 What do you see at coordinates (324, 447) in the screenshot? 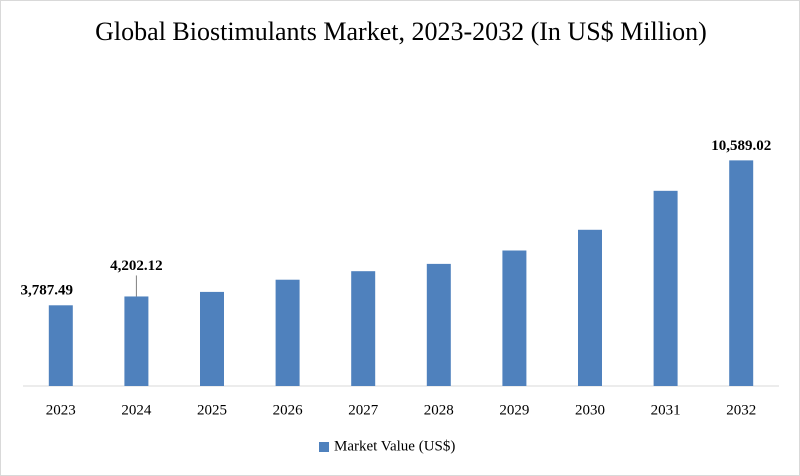
I see `legend-swatch` at bounding box center [324, 447].